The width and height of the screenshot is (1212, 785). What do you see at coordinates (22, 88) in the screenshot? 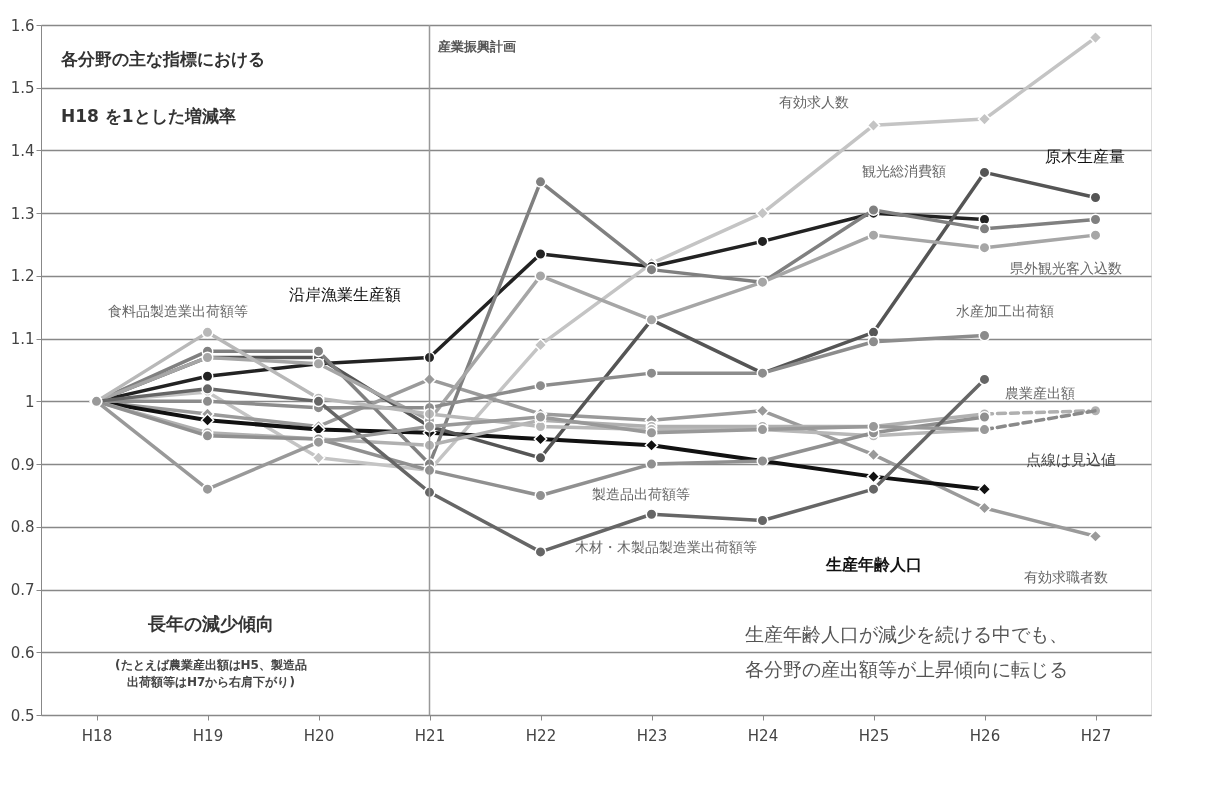
I see `y-tick-label: 1.5` at bounding box center [22, 88].